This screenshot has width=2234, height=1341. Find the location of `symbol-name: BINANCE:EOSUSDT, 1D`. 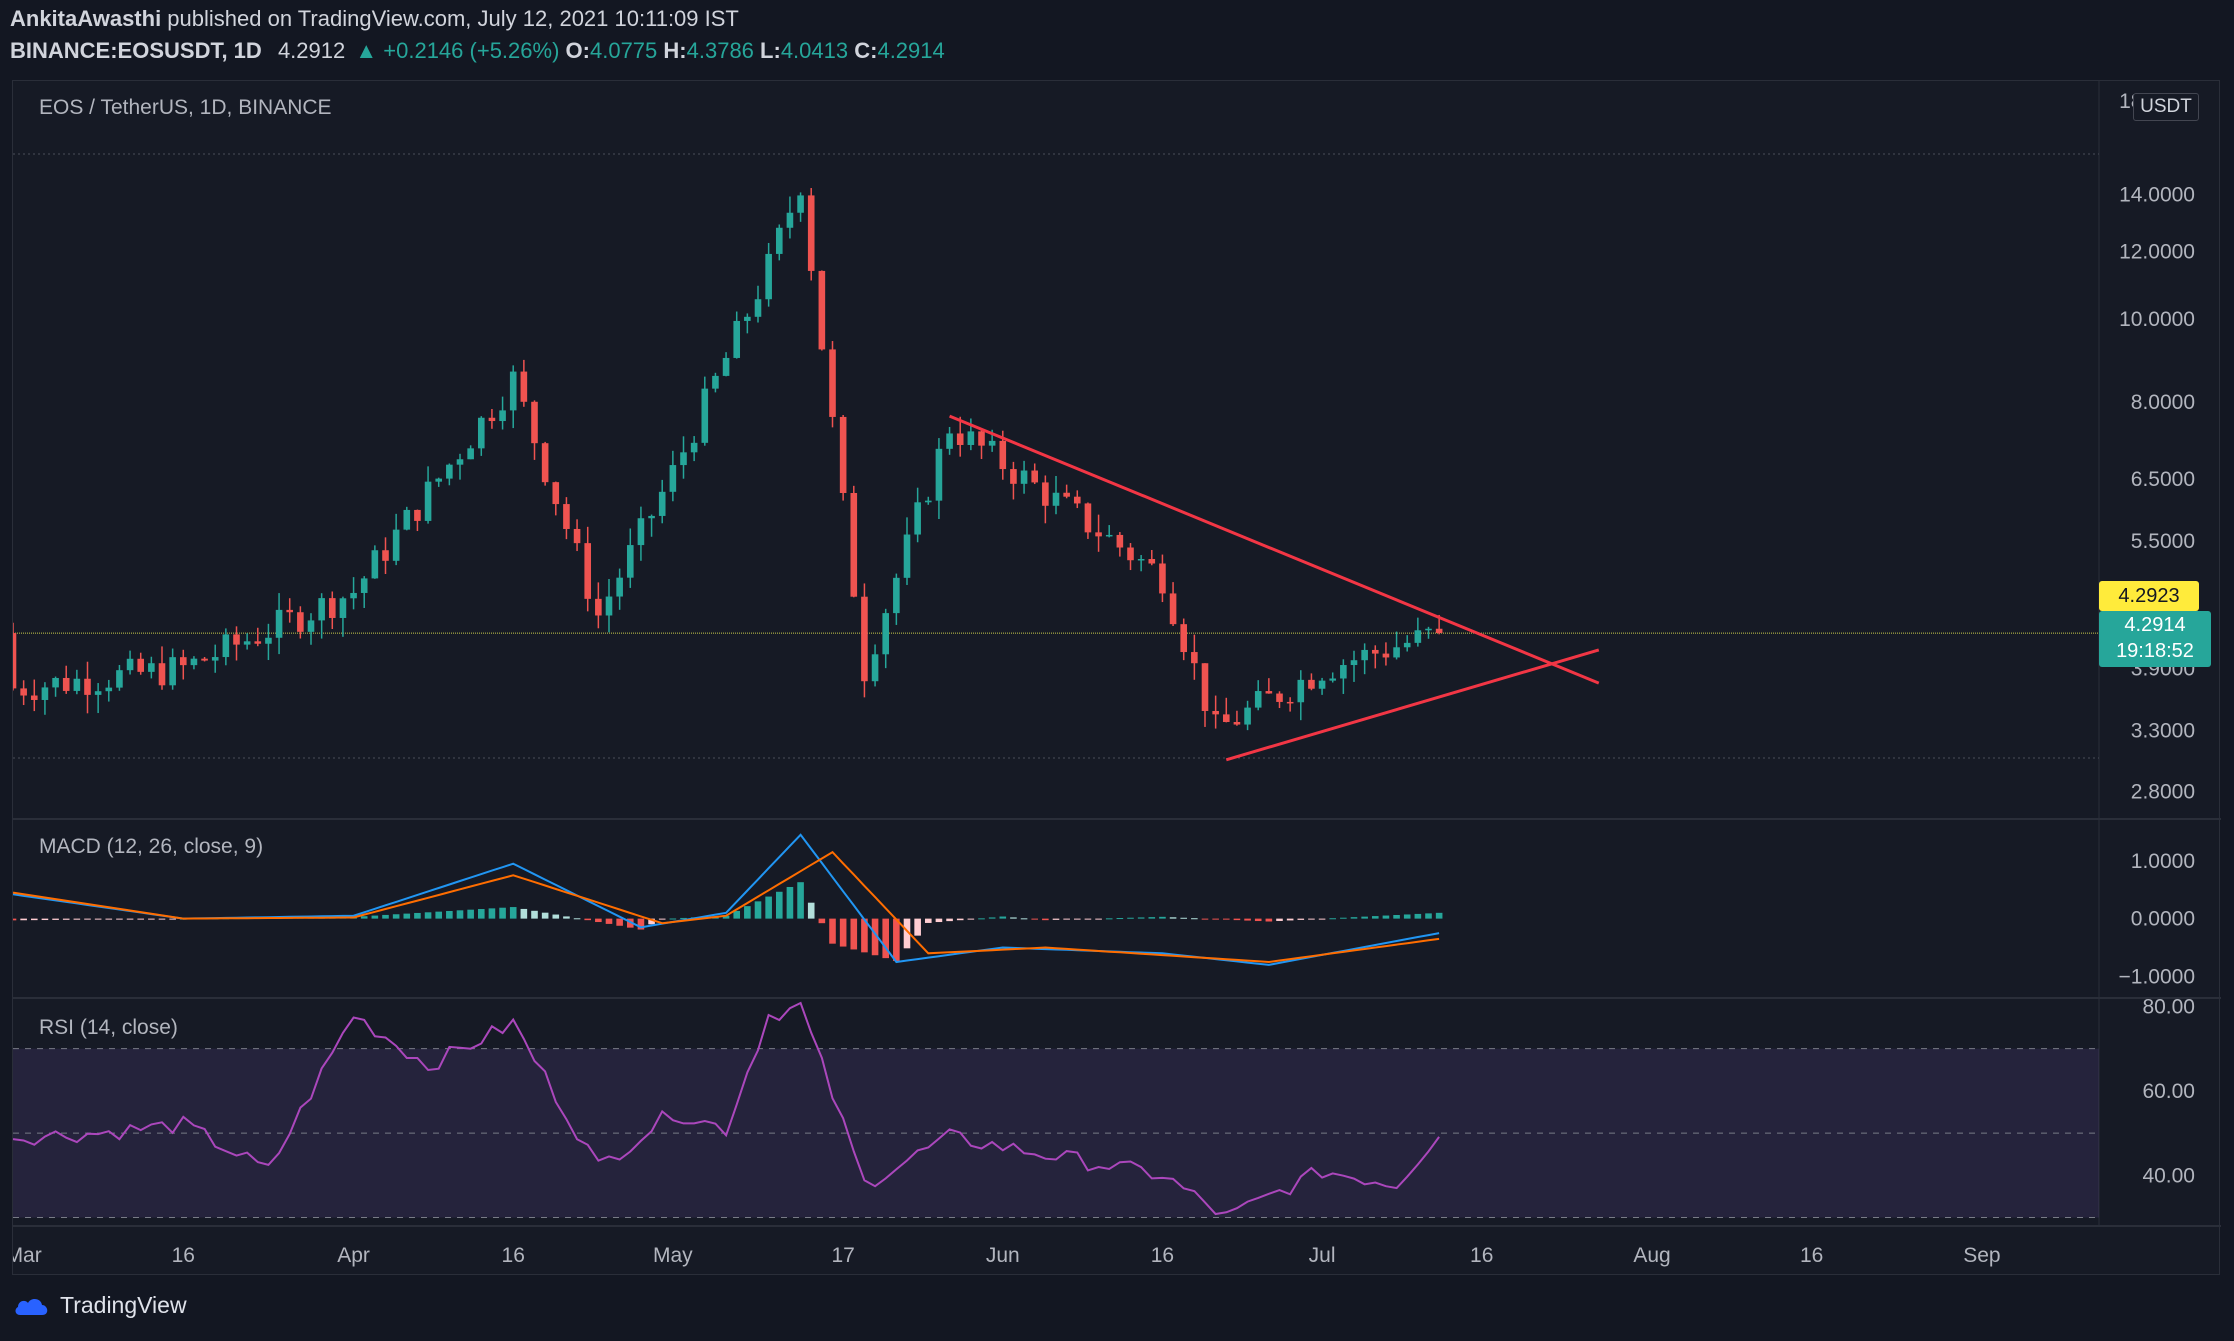

symbol-name: BINANCE:EOSUSDT, 1D is located at coordinates (136, 50).